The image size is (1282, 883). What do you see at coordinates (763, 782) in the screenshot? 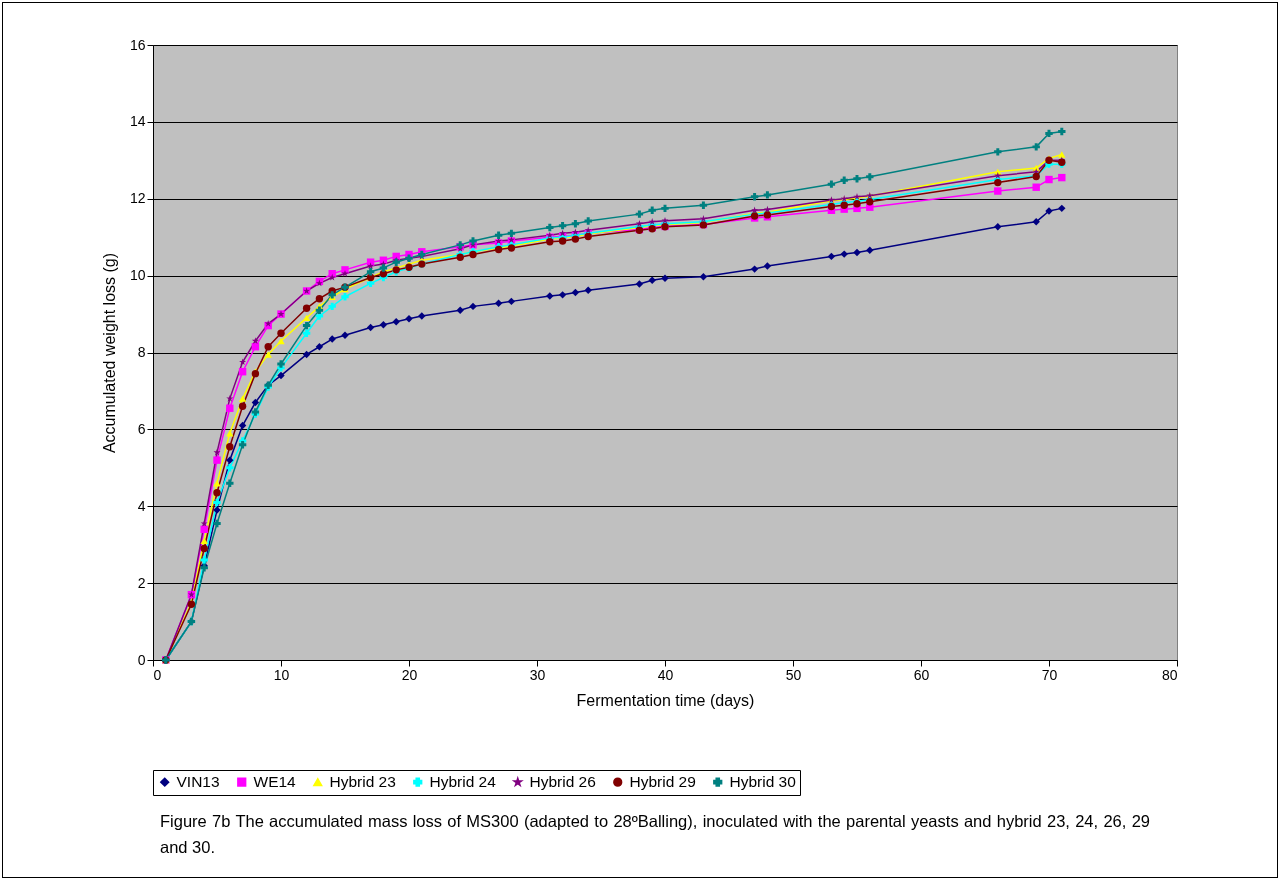
I see `legend-label: Hybrid 30` at bounding box center [763, 782].